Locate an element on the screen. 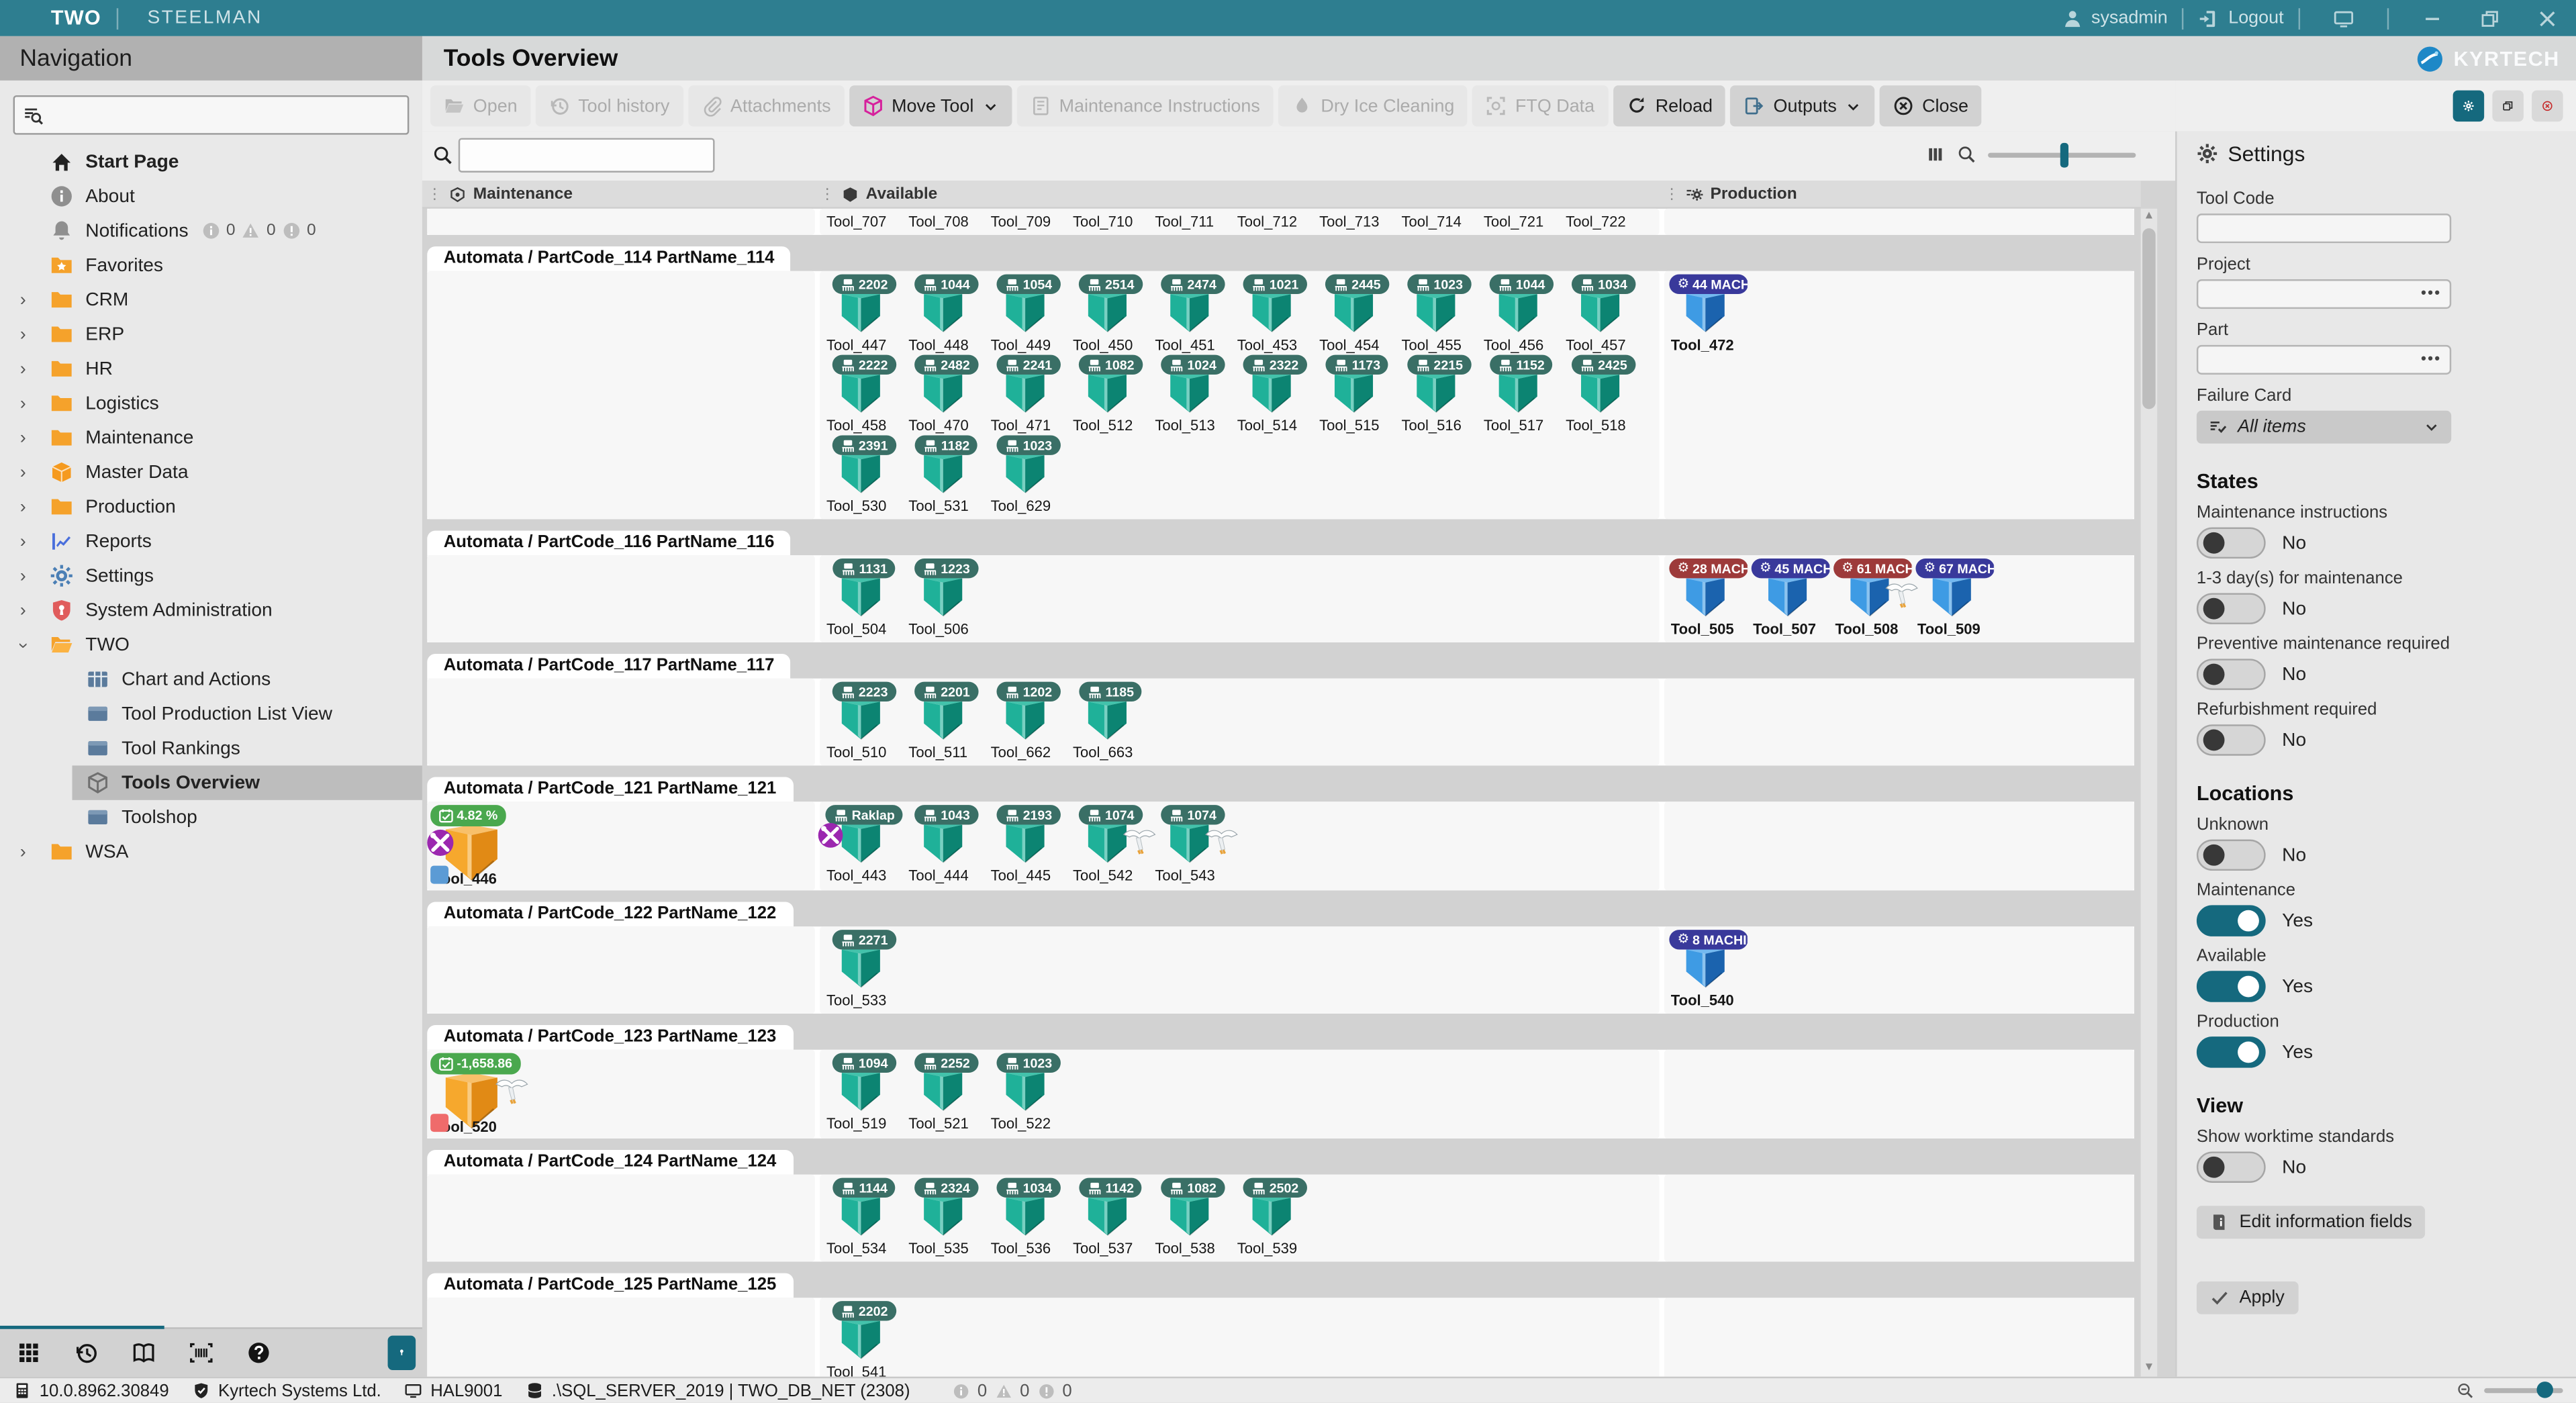  sidebar-item-two: › TWO is located at coordinates (211, 645).